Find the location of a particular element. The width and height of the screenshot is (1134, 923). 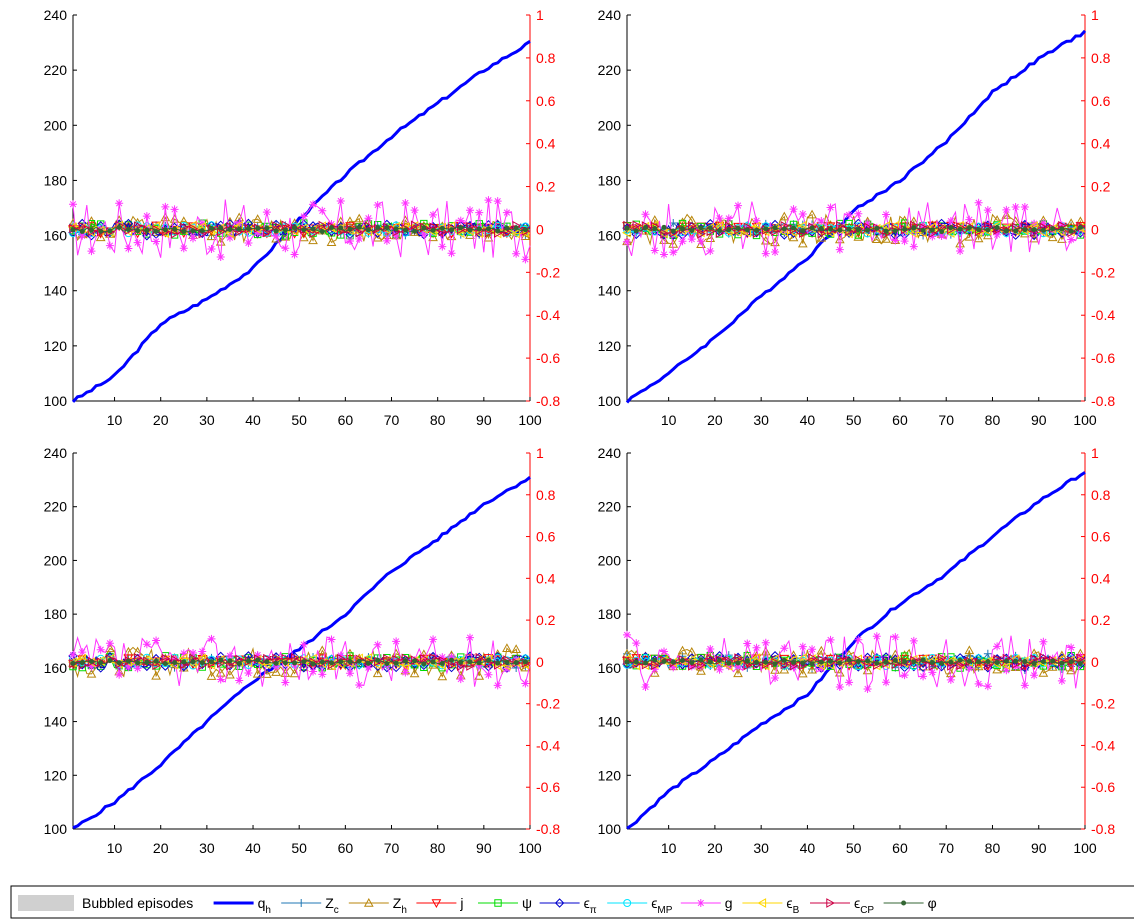

right-y-tick-label: -0.8 is located at coordinates (1103, 401).